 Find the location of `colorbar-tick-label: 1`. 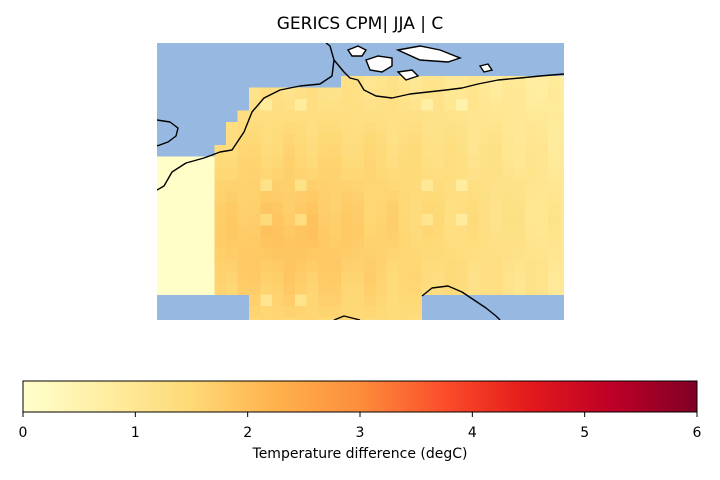

colorbar-tick-label: 1 is located at coordinates (135, 433).